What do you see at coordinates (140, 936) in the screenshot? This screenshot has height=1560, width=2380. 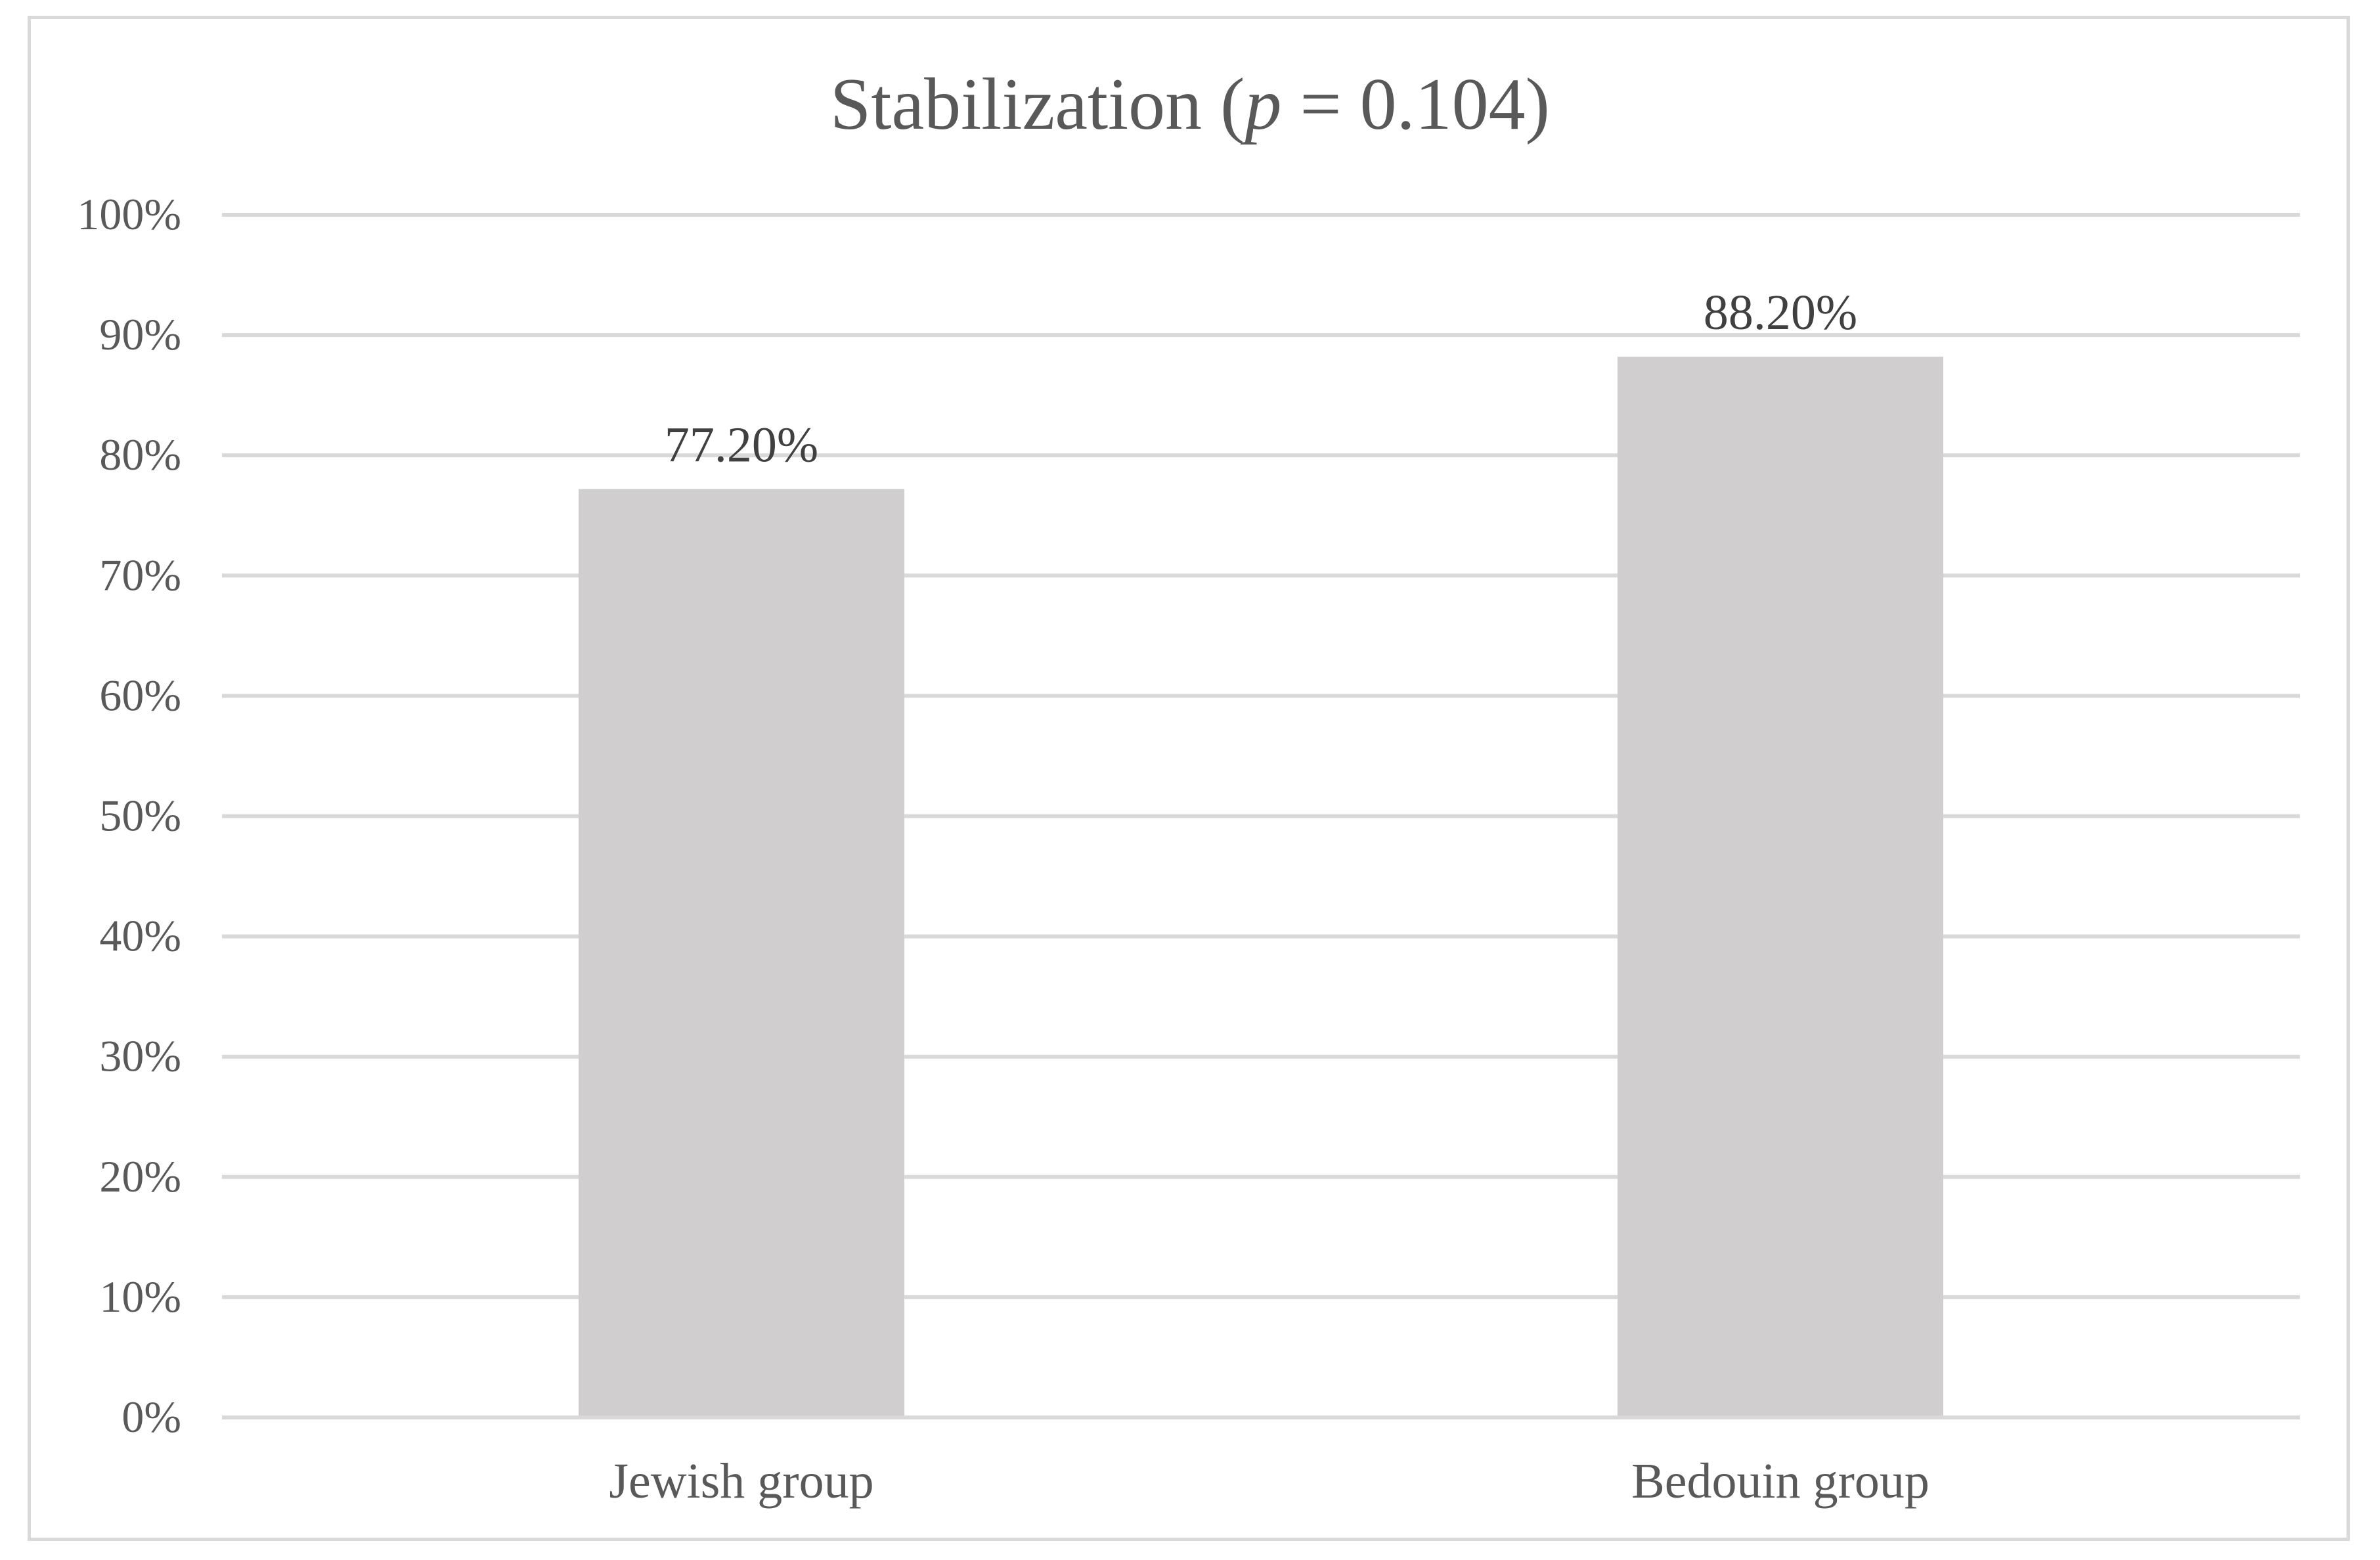 I see `y-tick-label: 40%` at bounding box center [140, 936].